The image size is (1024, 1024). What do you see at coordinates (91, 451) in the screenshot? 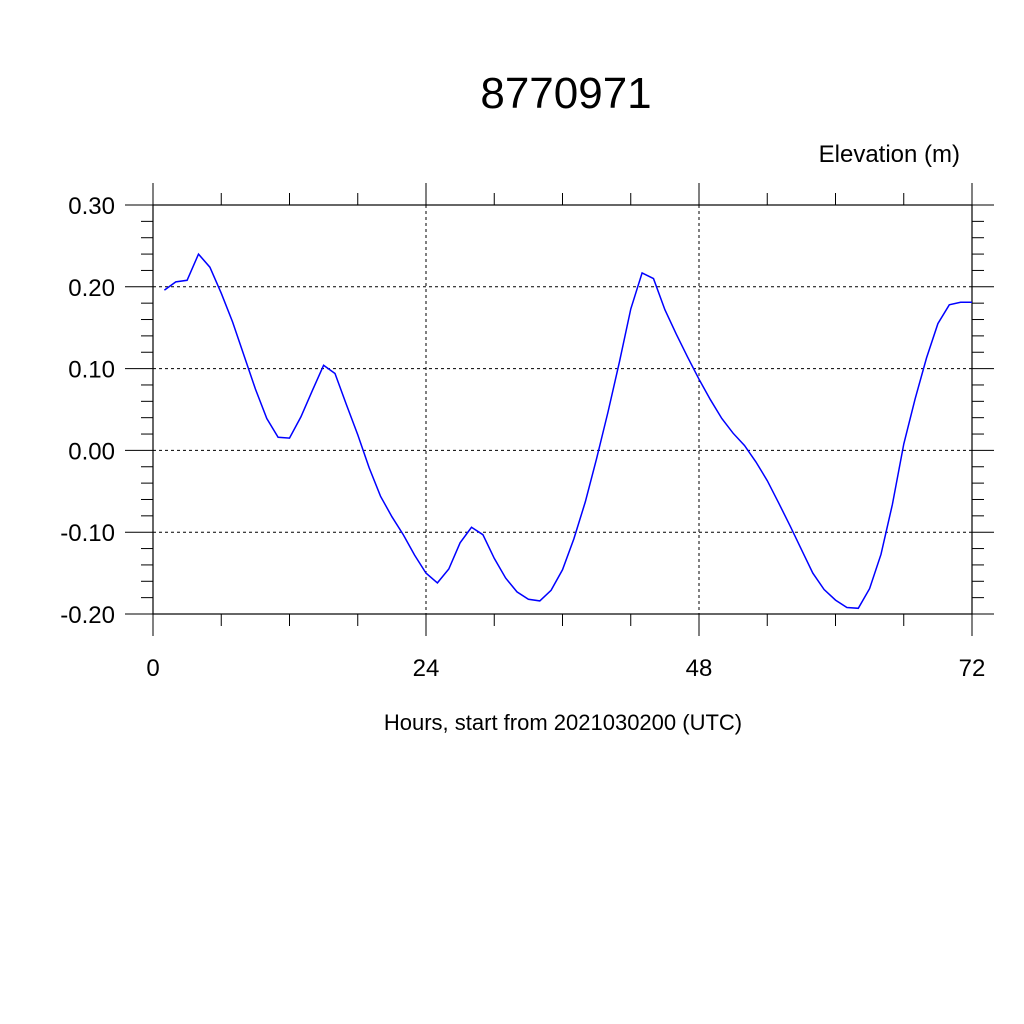
I see `y-tick-label: 0.00` at bounding box center [91, 451].